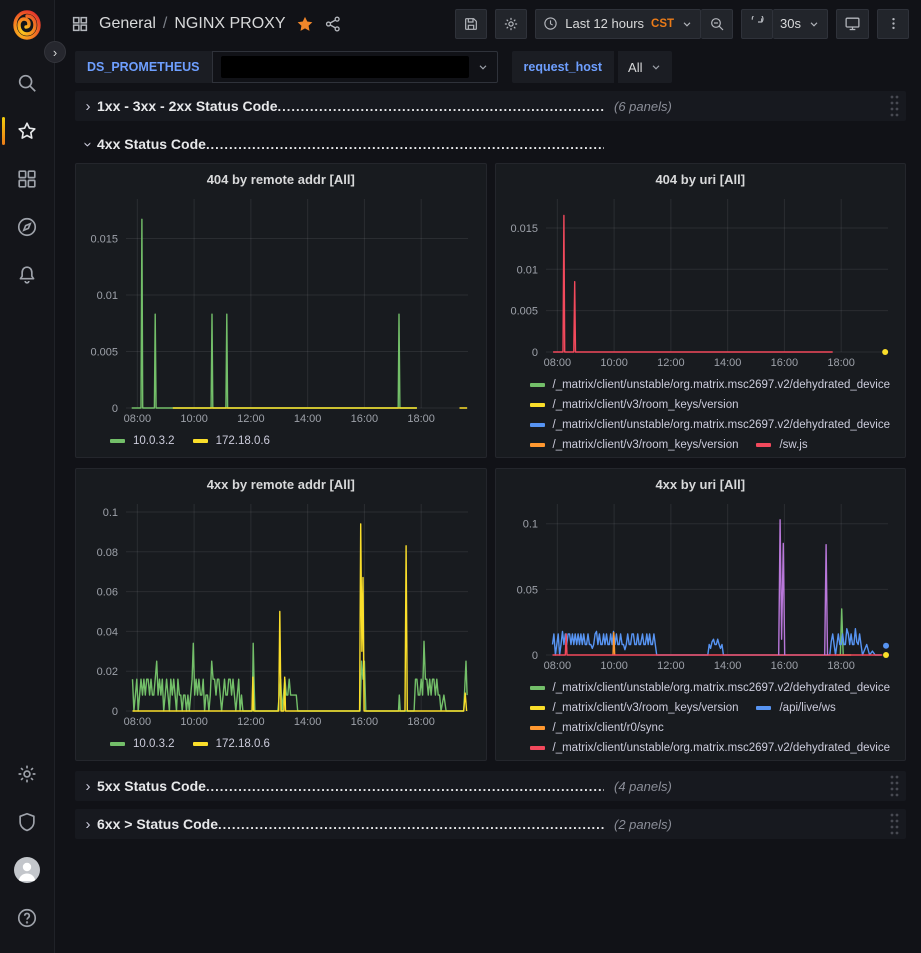  I want to click on variable-label-datasource: DS_PROMETHEUS, so click(143, 67).